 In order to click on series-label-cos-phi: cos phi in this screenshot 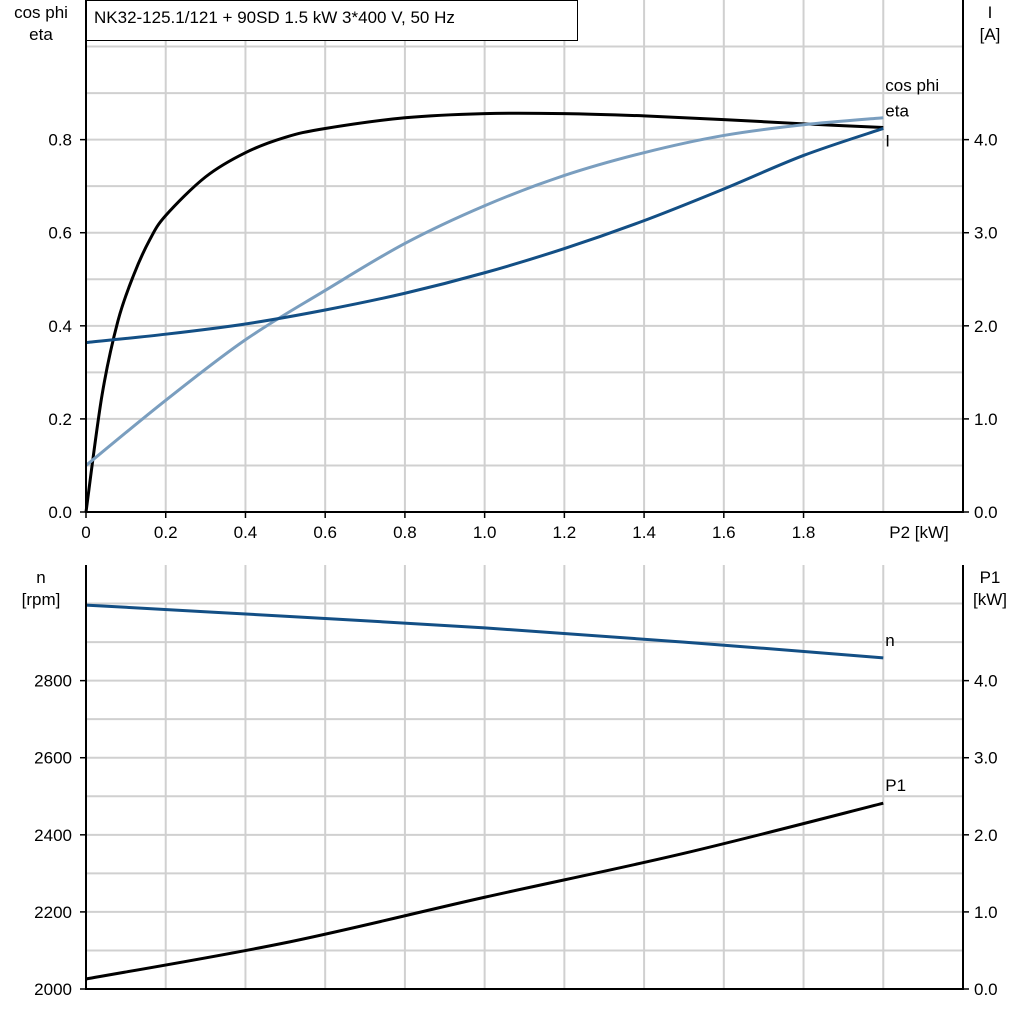, I will do `click(912, 85)`.